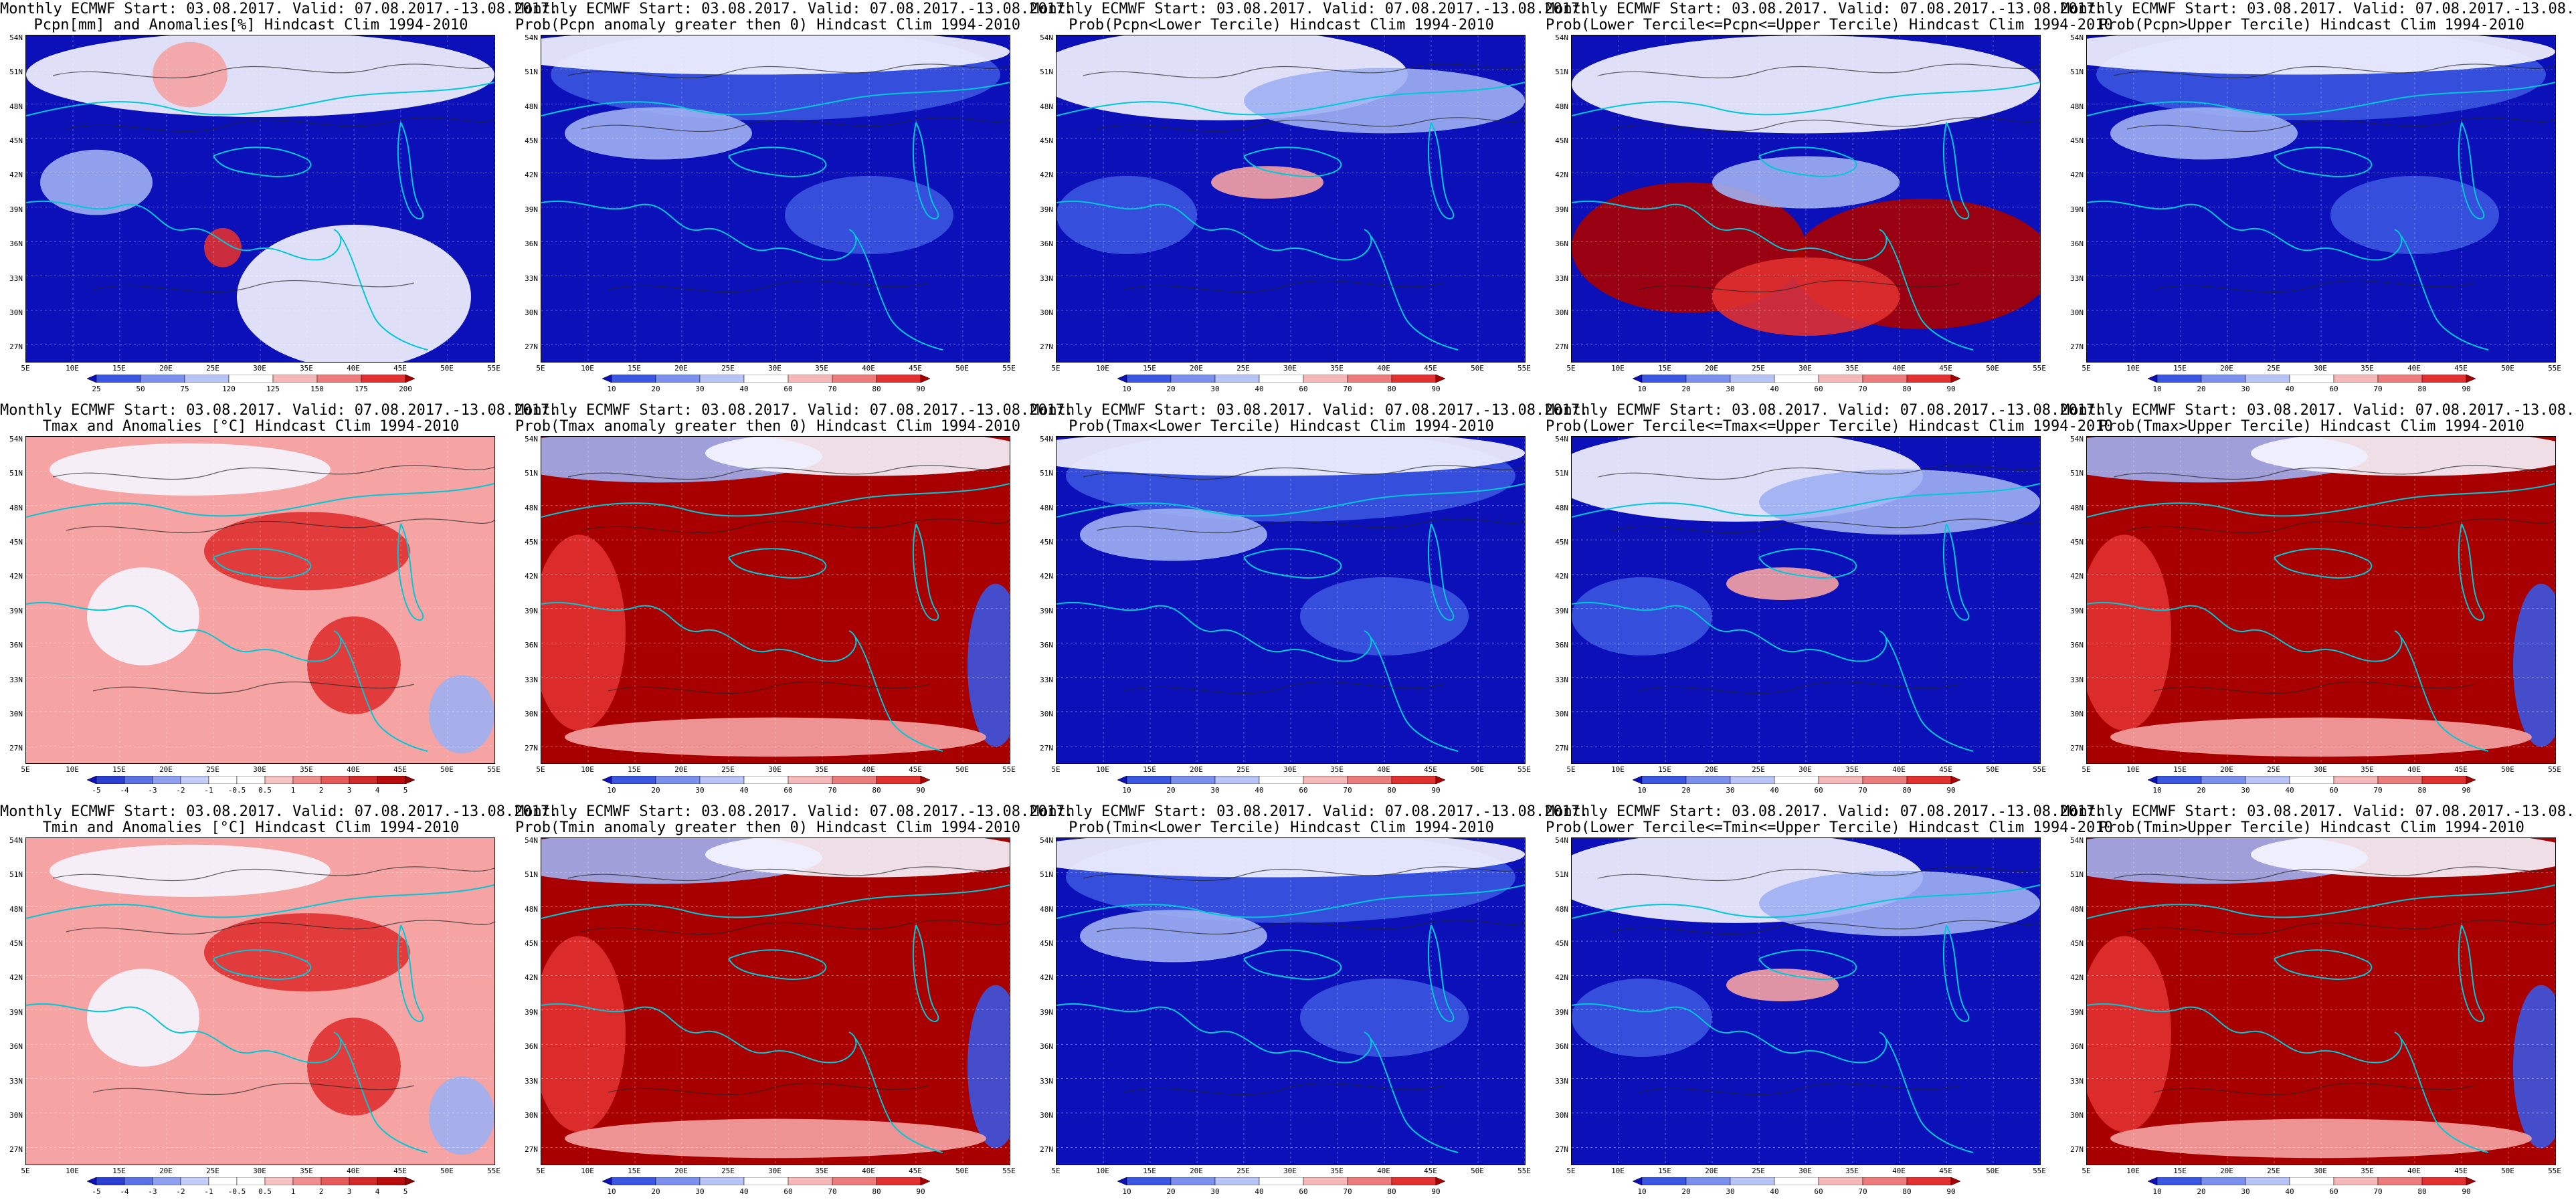 This screenshot has width=2576, height=1204. Describe the element at coordinates (124, 790) in the screenshot. I see `colorbar-label: -4` at that location.